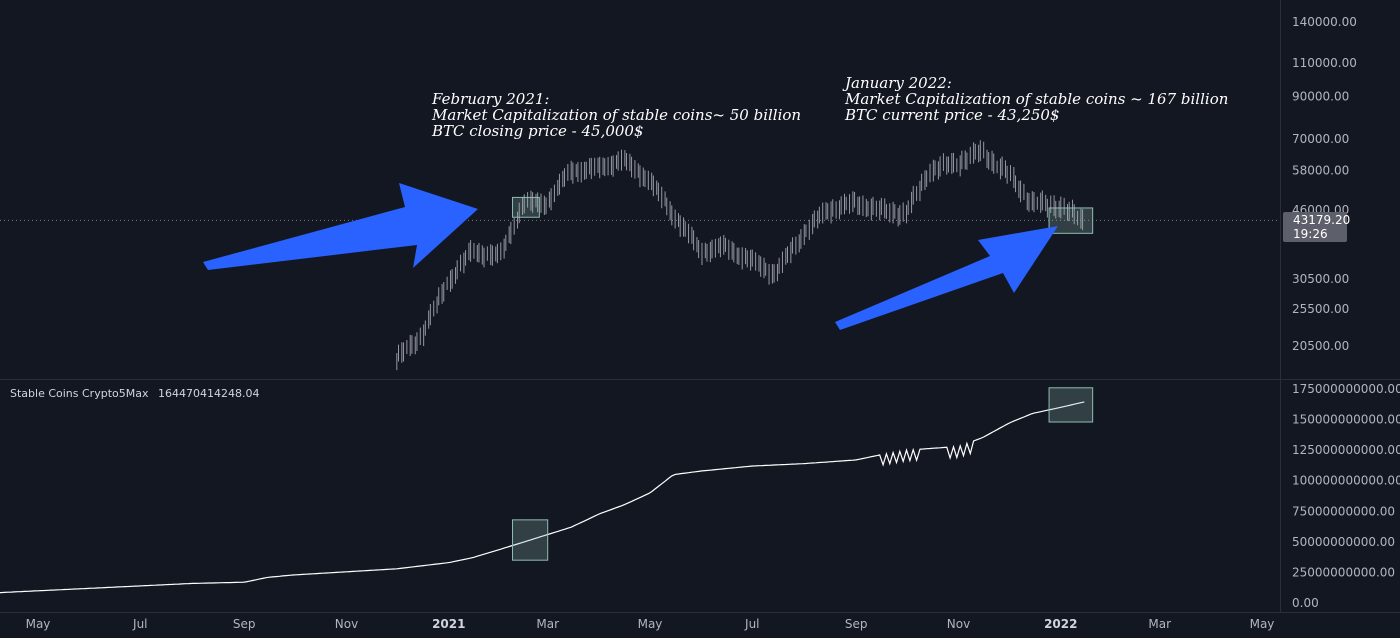 The height and width of the screenshot is (638, 1400). Describe the element at coordinates (1343, 511) in the screenshot. I see `stablecoin-axis-tick: 75000000000.00` at that location.